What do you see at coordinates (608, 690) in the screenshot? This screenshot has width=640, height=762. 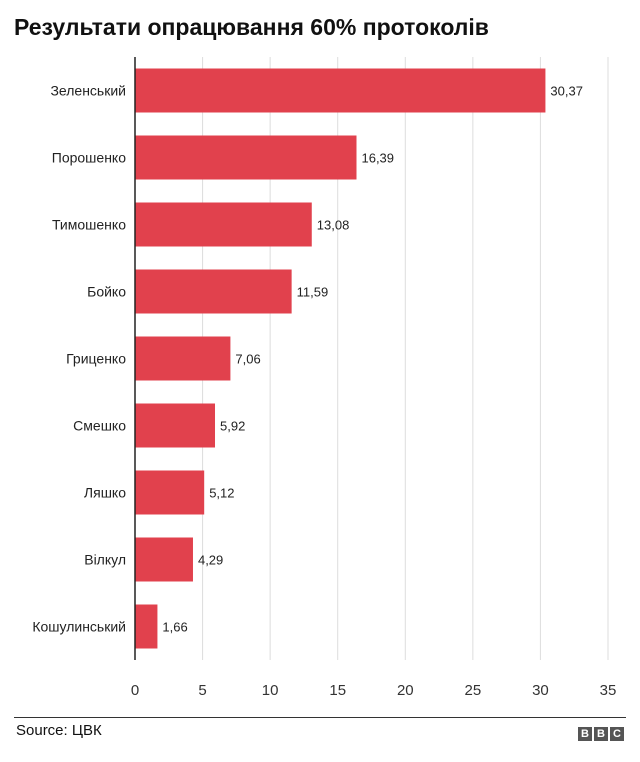 I see `x-tick-label: 35` at bounding box center [608, 690].